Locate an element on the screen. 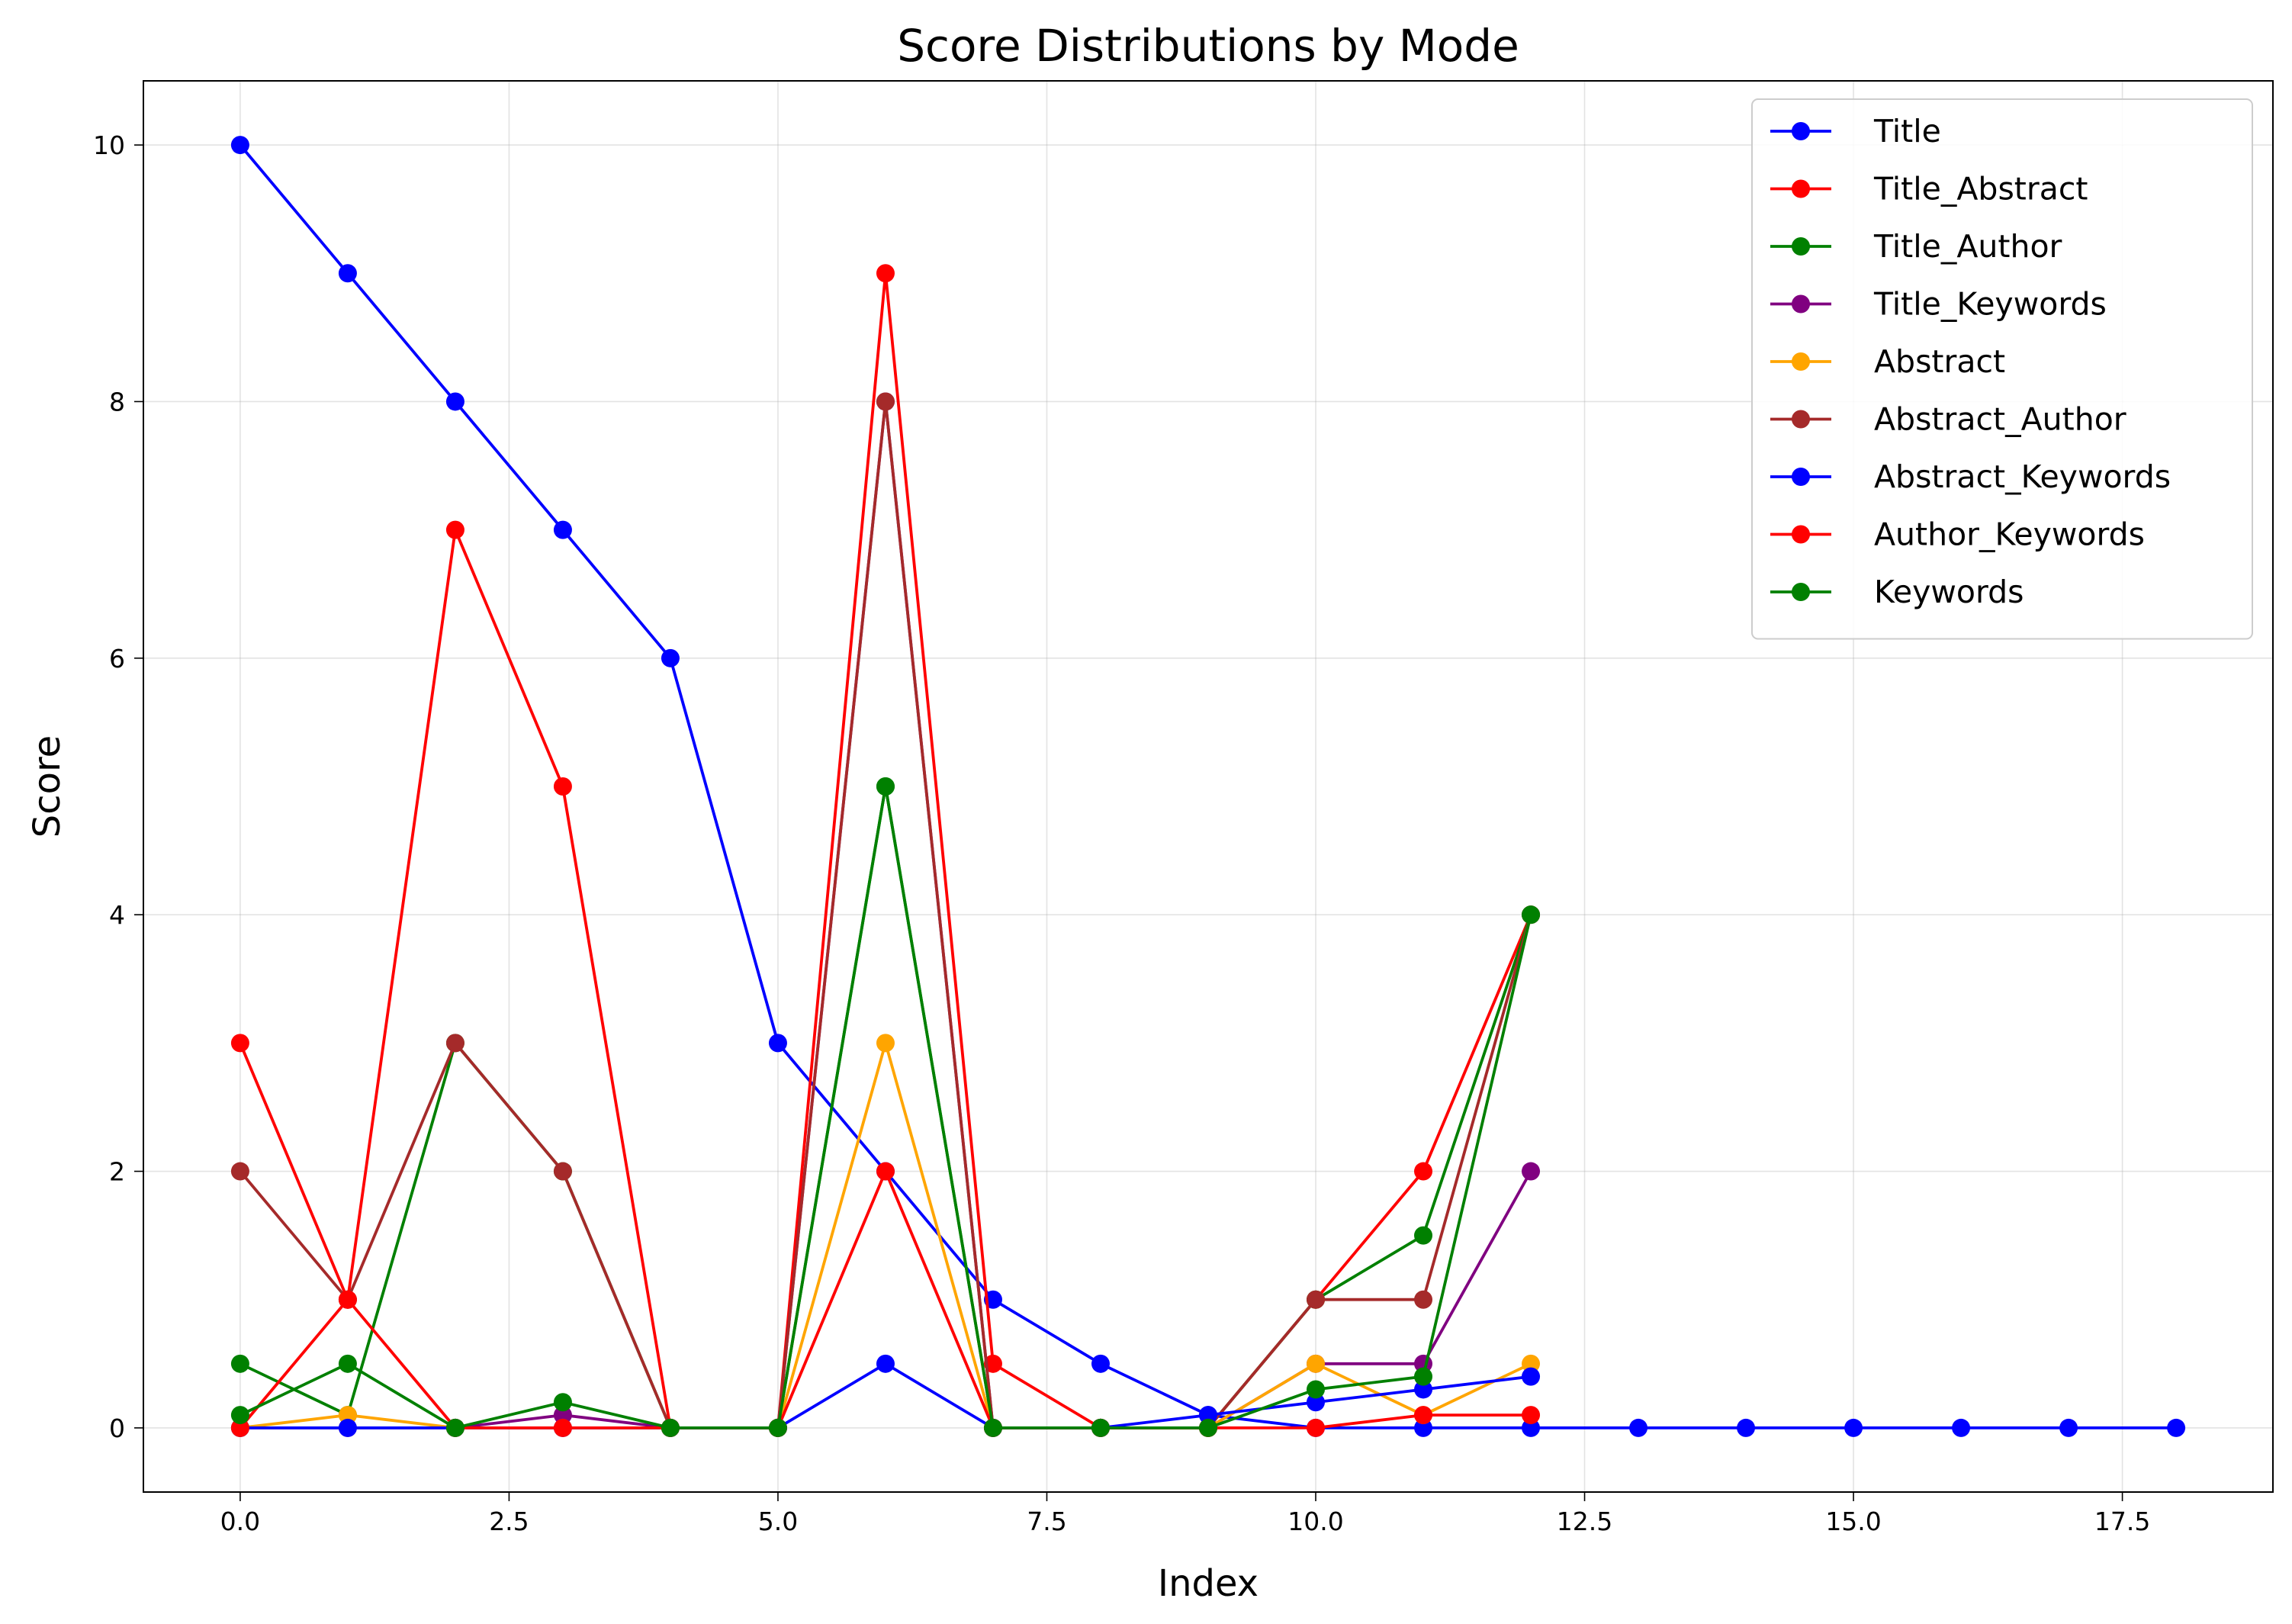  legend-item-abstract-author: Abstract_Author is located at coordinates (1948, 419).